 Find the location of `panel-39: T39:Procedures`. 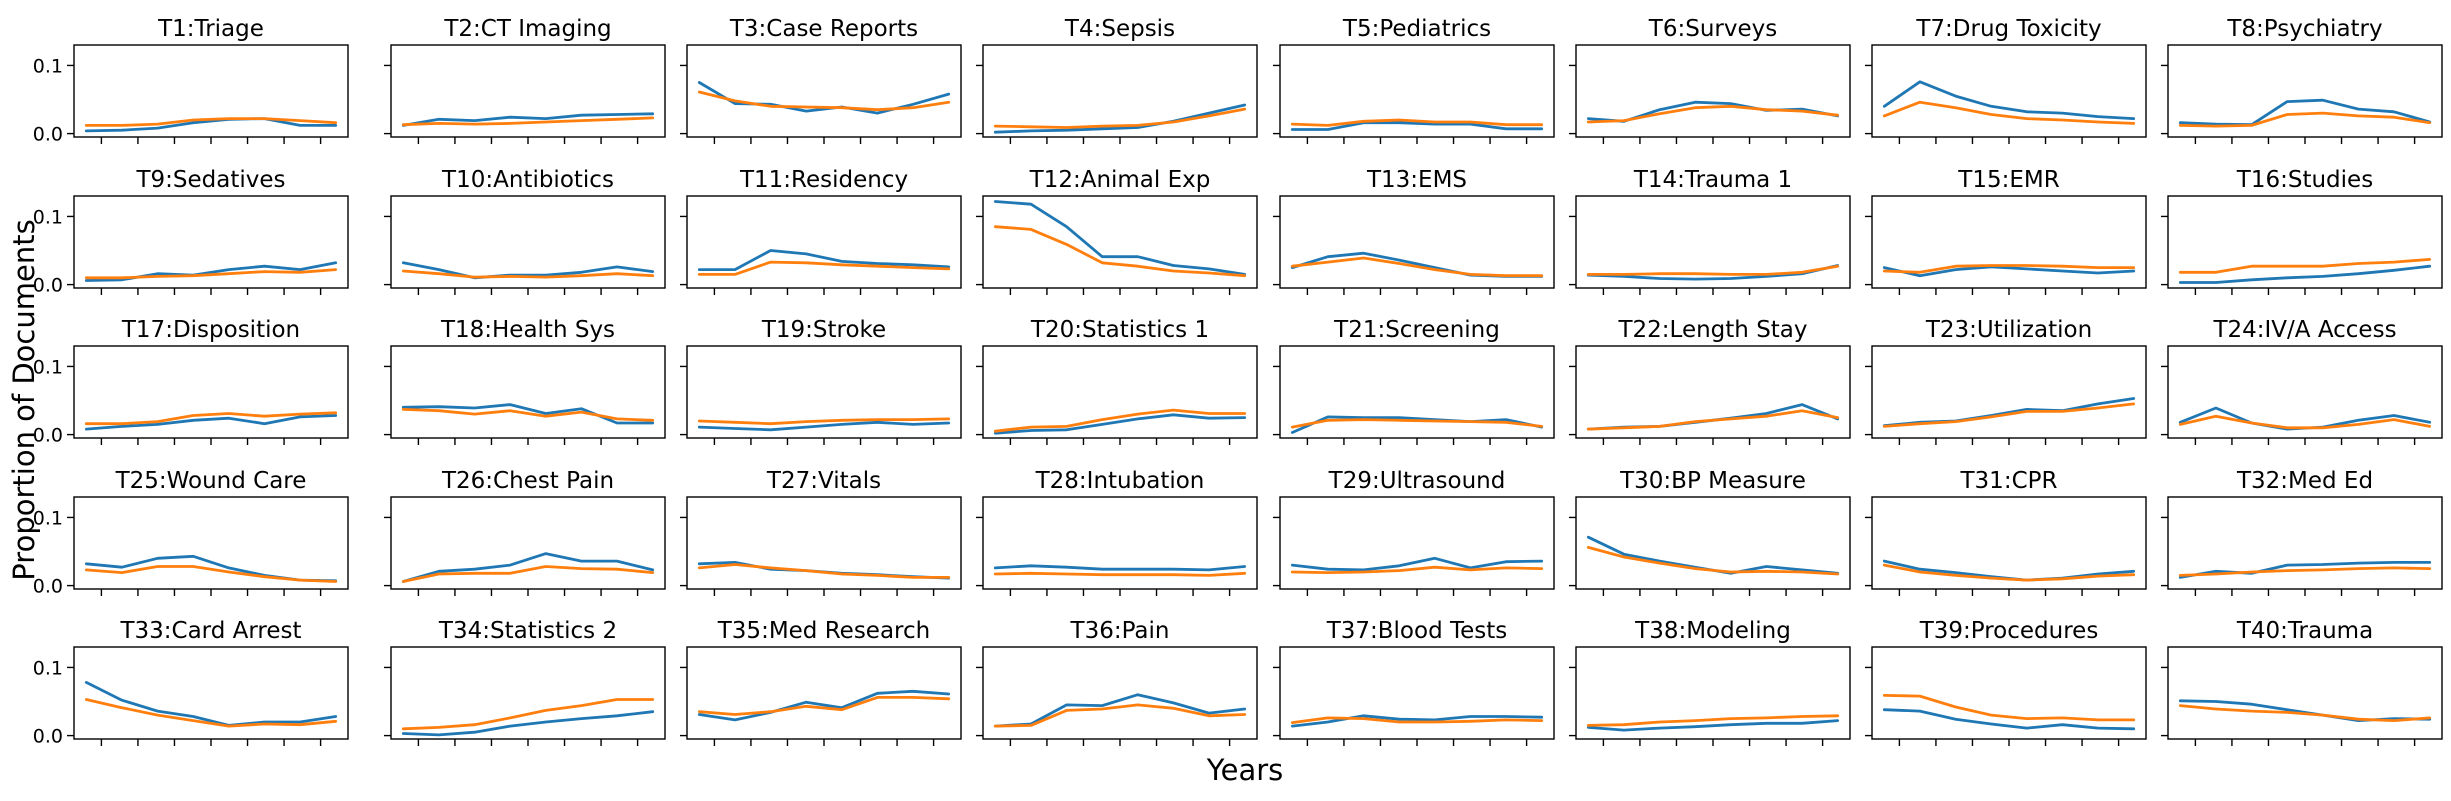

panel-39: T39:Procedures is located at coordinates (2006, 682).